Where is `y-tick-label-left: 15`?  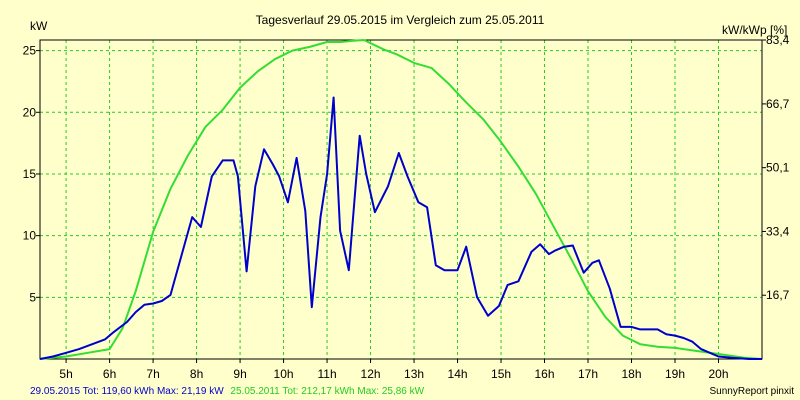
y-tick-label-left: 15 is located at coordinates (30, 174).